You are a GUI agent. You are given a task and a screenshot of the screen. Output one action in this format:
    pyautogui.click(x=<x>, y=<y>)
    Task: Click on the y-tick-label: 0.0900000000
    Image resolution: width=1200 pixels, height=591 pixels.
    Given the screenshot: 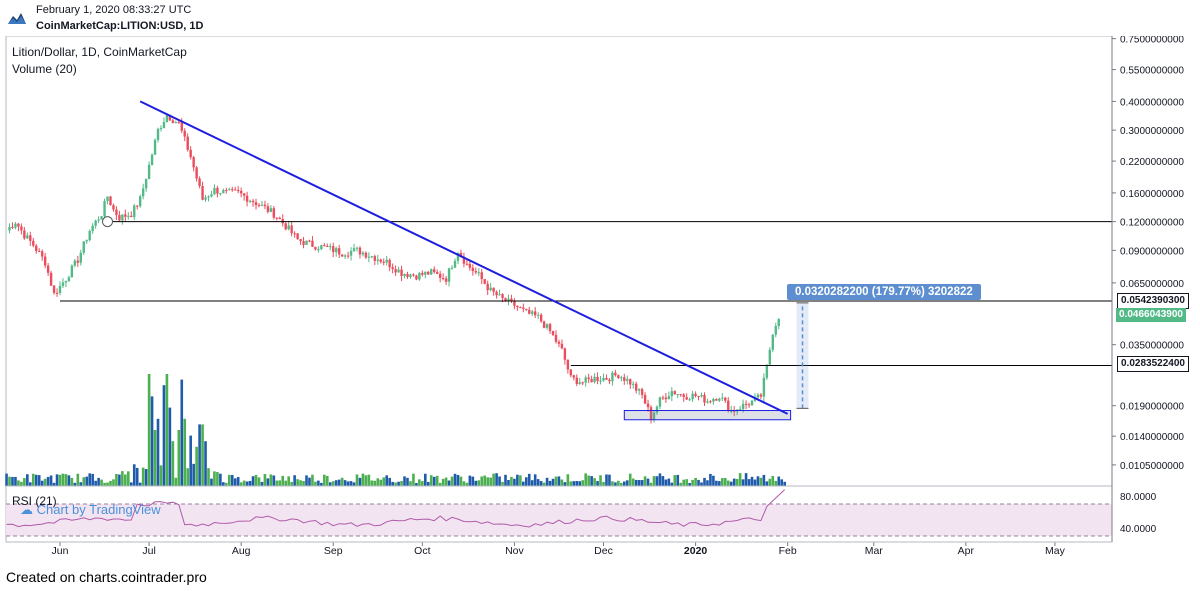 What is the action you would take?
    pyautogui.click(x=1152, y=251)
    